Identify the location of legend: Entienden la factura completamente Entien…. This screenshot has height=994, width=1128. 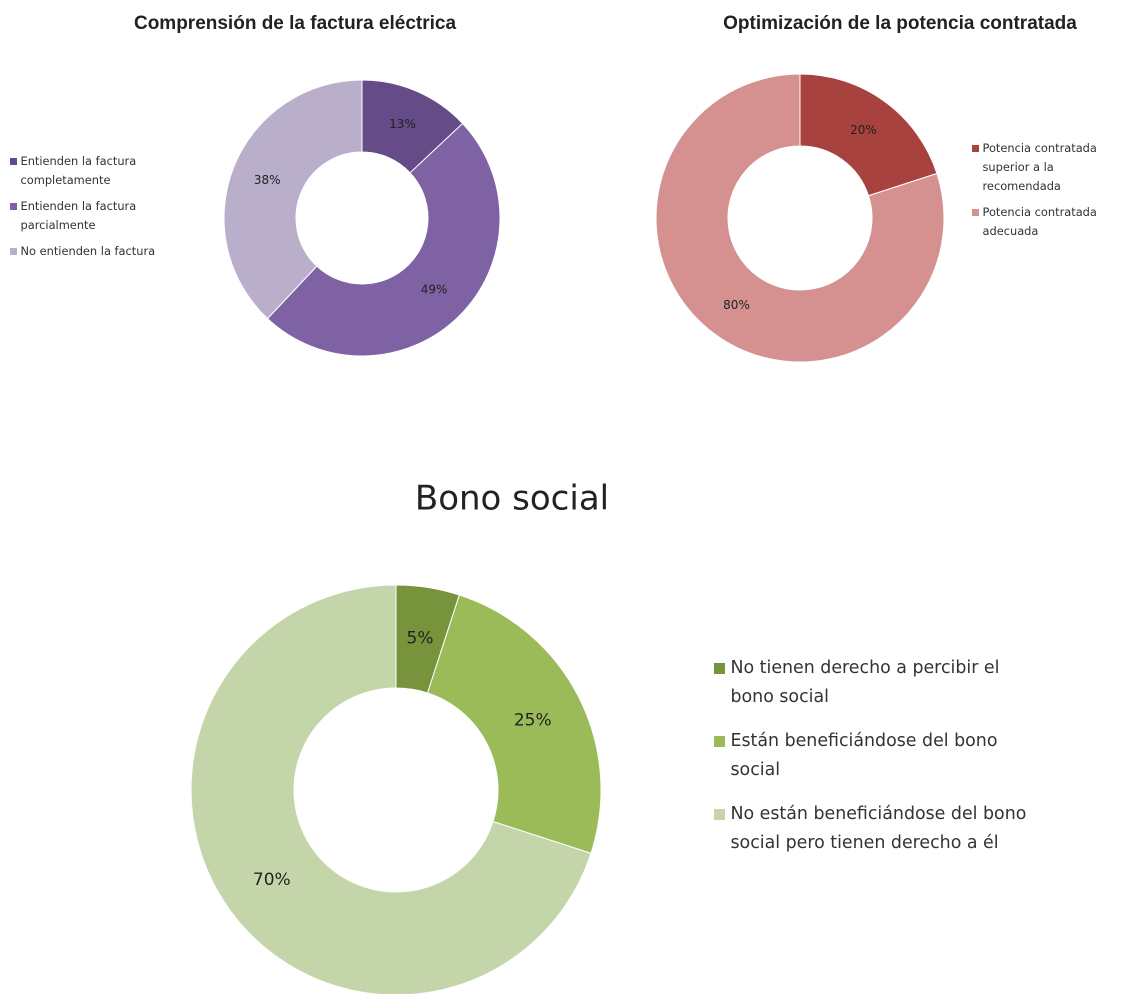
(92, 210).